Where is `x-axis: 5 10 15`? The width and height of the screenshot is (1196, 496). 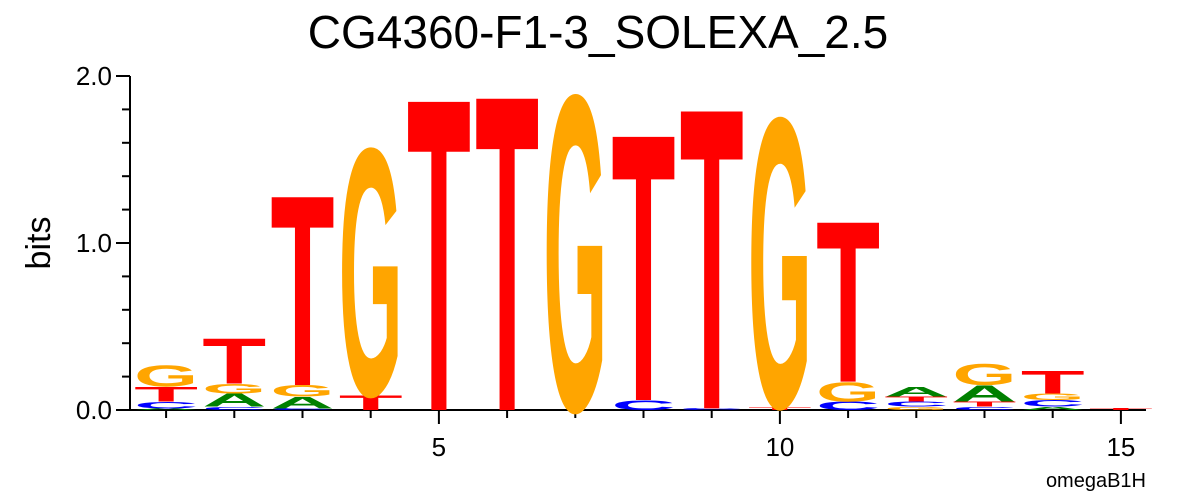
x-axis: 5 10 15 is located at coordinates (638, 435).